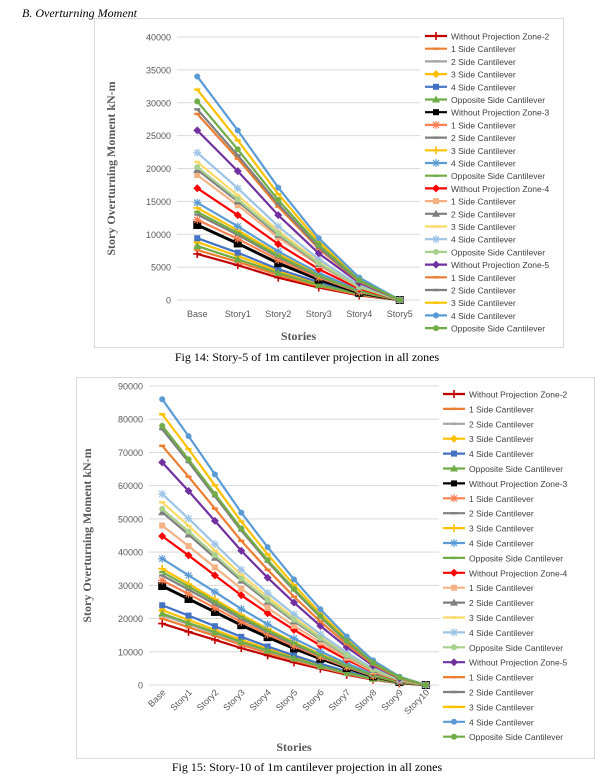 This screenshot has width=614, height=779. What do you see at coordinates (391, 699) in the screenshot?
I see `x-tick-label: Story9` at bounding box center [391, 699].